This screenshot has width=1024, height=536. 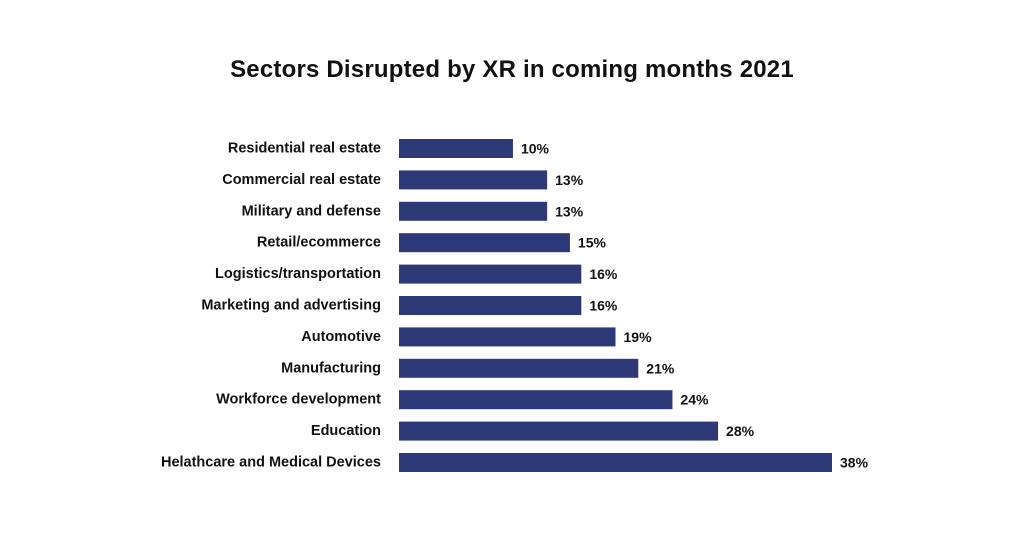 I want to click on category-label: Manufacturing, so click(x=331, y=368).